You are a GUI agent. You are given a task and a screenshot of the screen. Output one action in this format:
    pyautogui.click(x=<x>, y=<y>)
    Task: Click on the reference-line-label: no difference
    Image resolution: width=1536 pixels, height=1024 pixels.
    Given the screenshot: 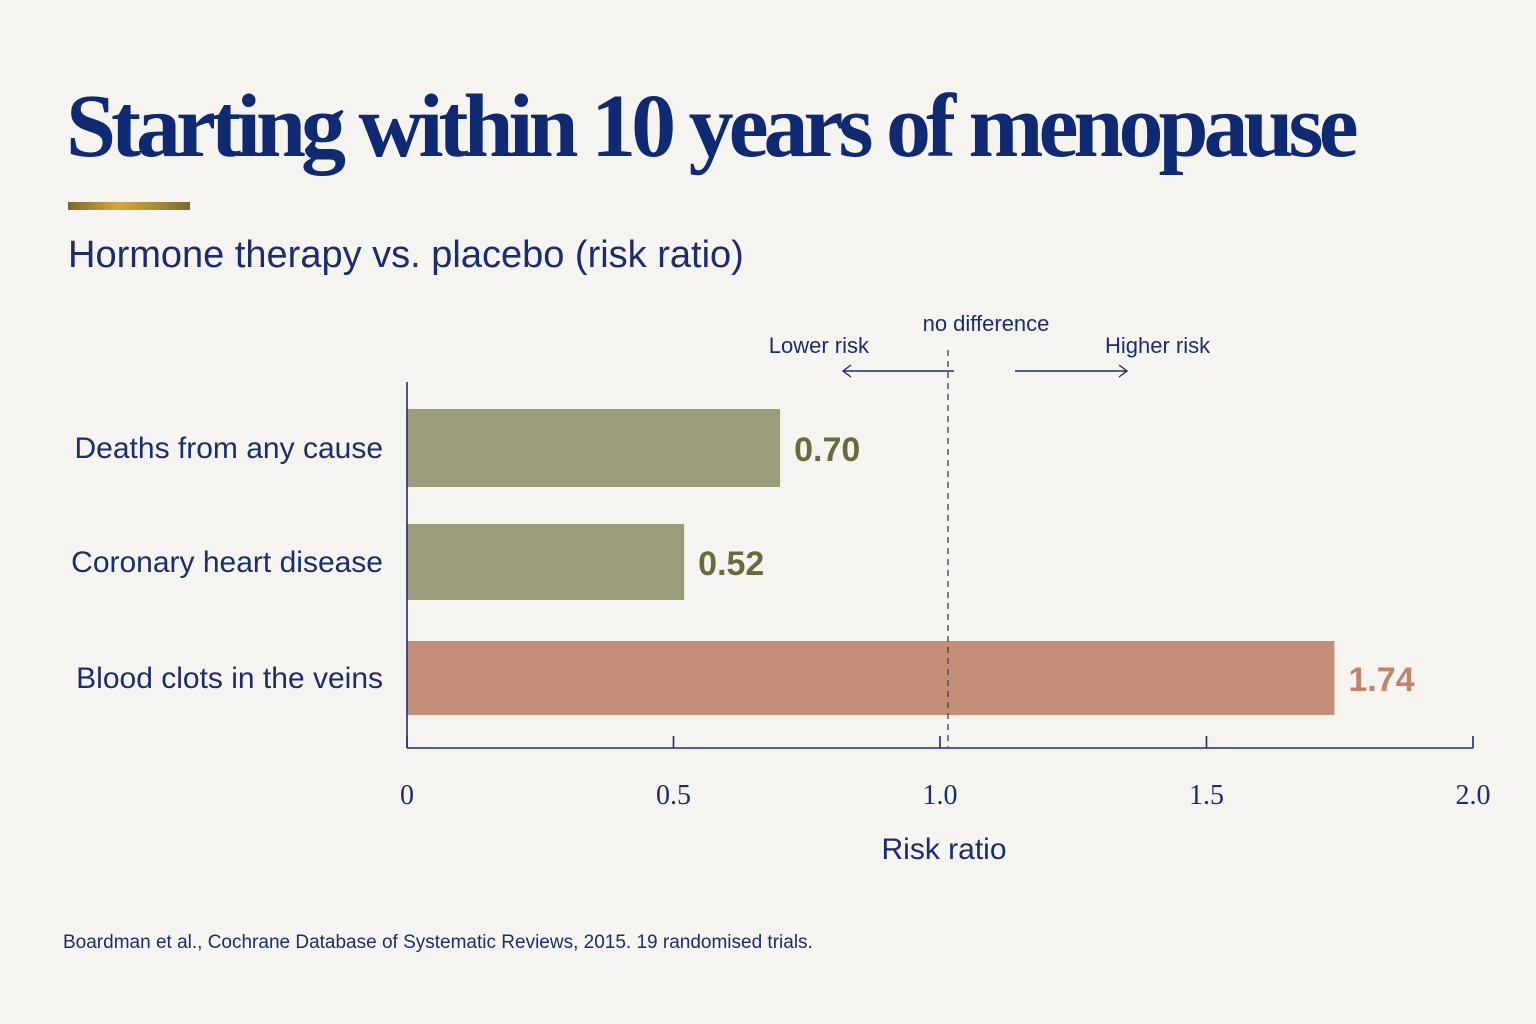 What is the action you would take?
    pyautogui.click(x=986, y=323)
    